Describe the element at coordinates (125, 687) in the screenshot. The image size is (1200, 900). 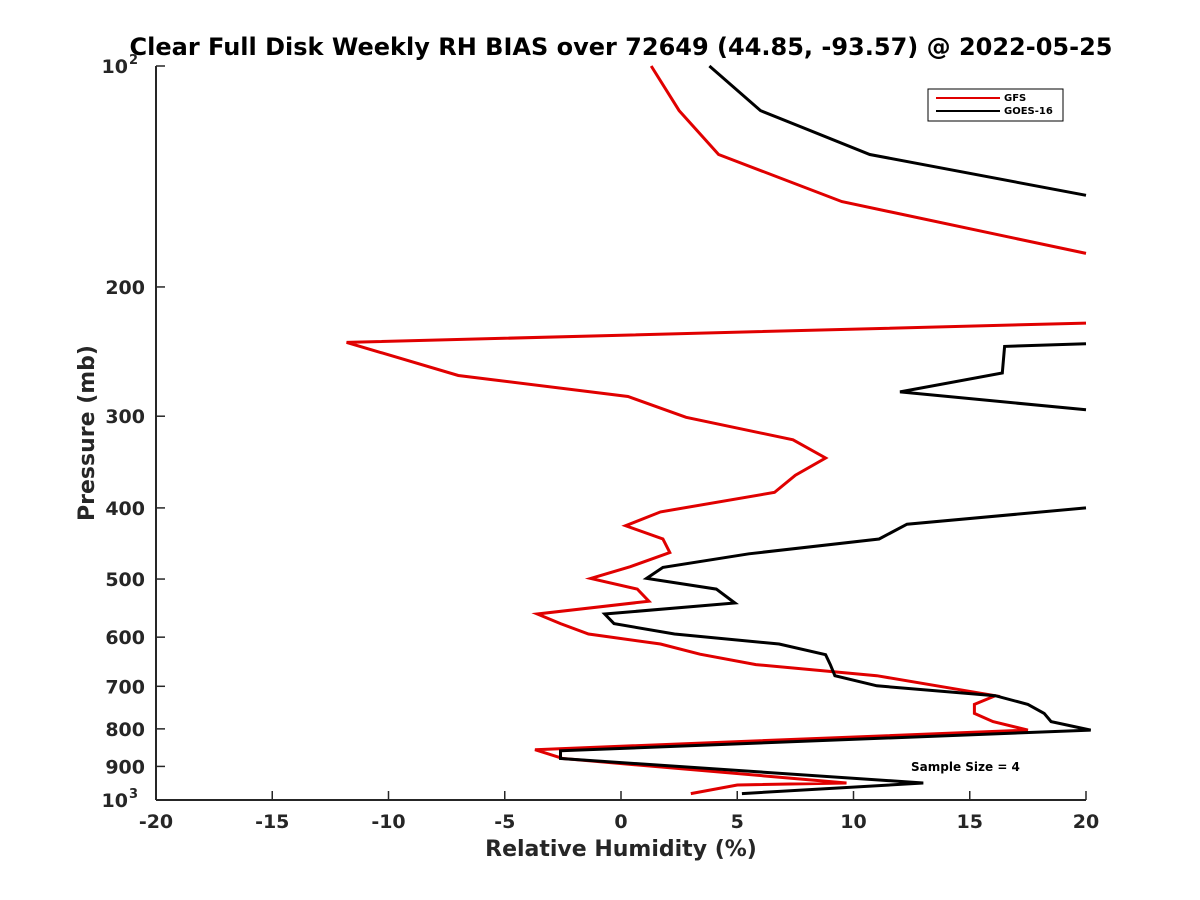
I see `y-tick-label: 700` at that location.